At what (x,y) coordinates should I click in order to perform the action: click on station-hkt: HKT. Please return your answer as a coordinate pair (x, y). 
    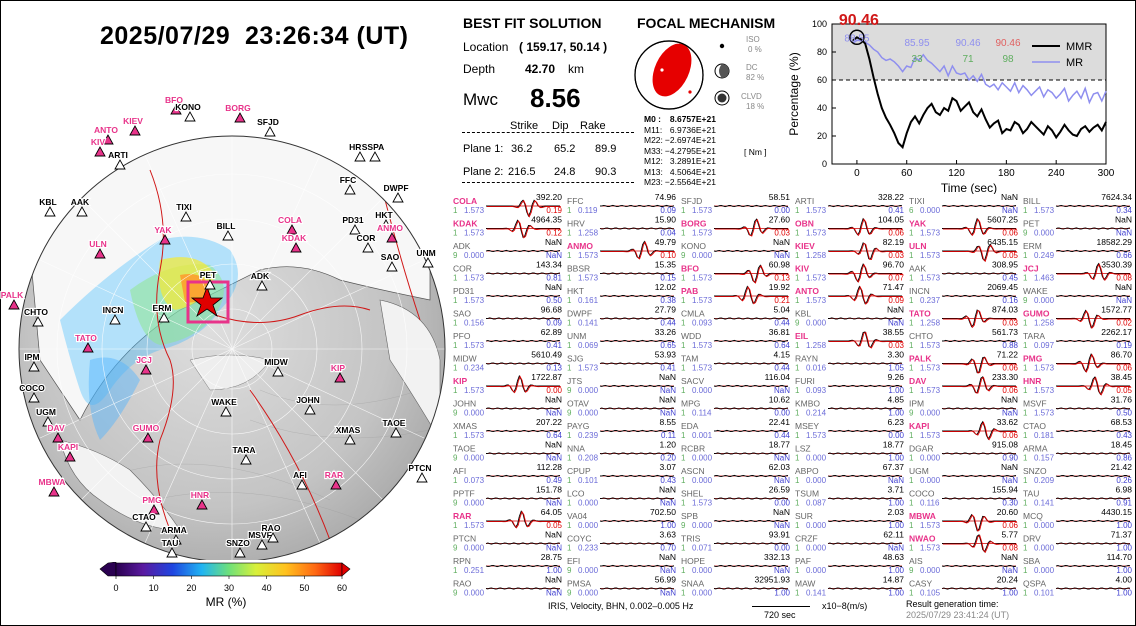
    Looking at the image, I should click on (384, 219).